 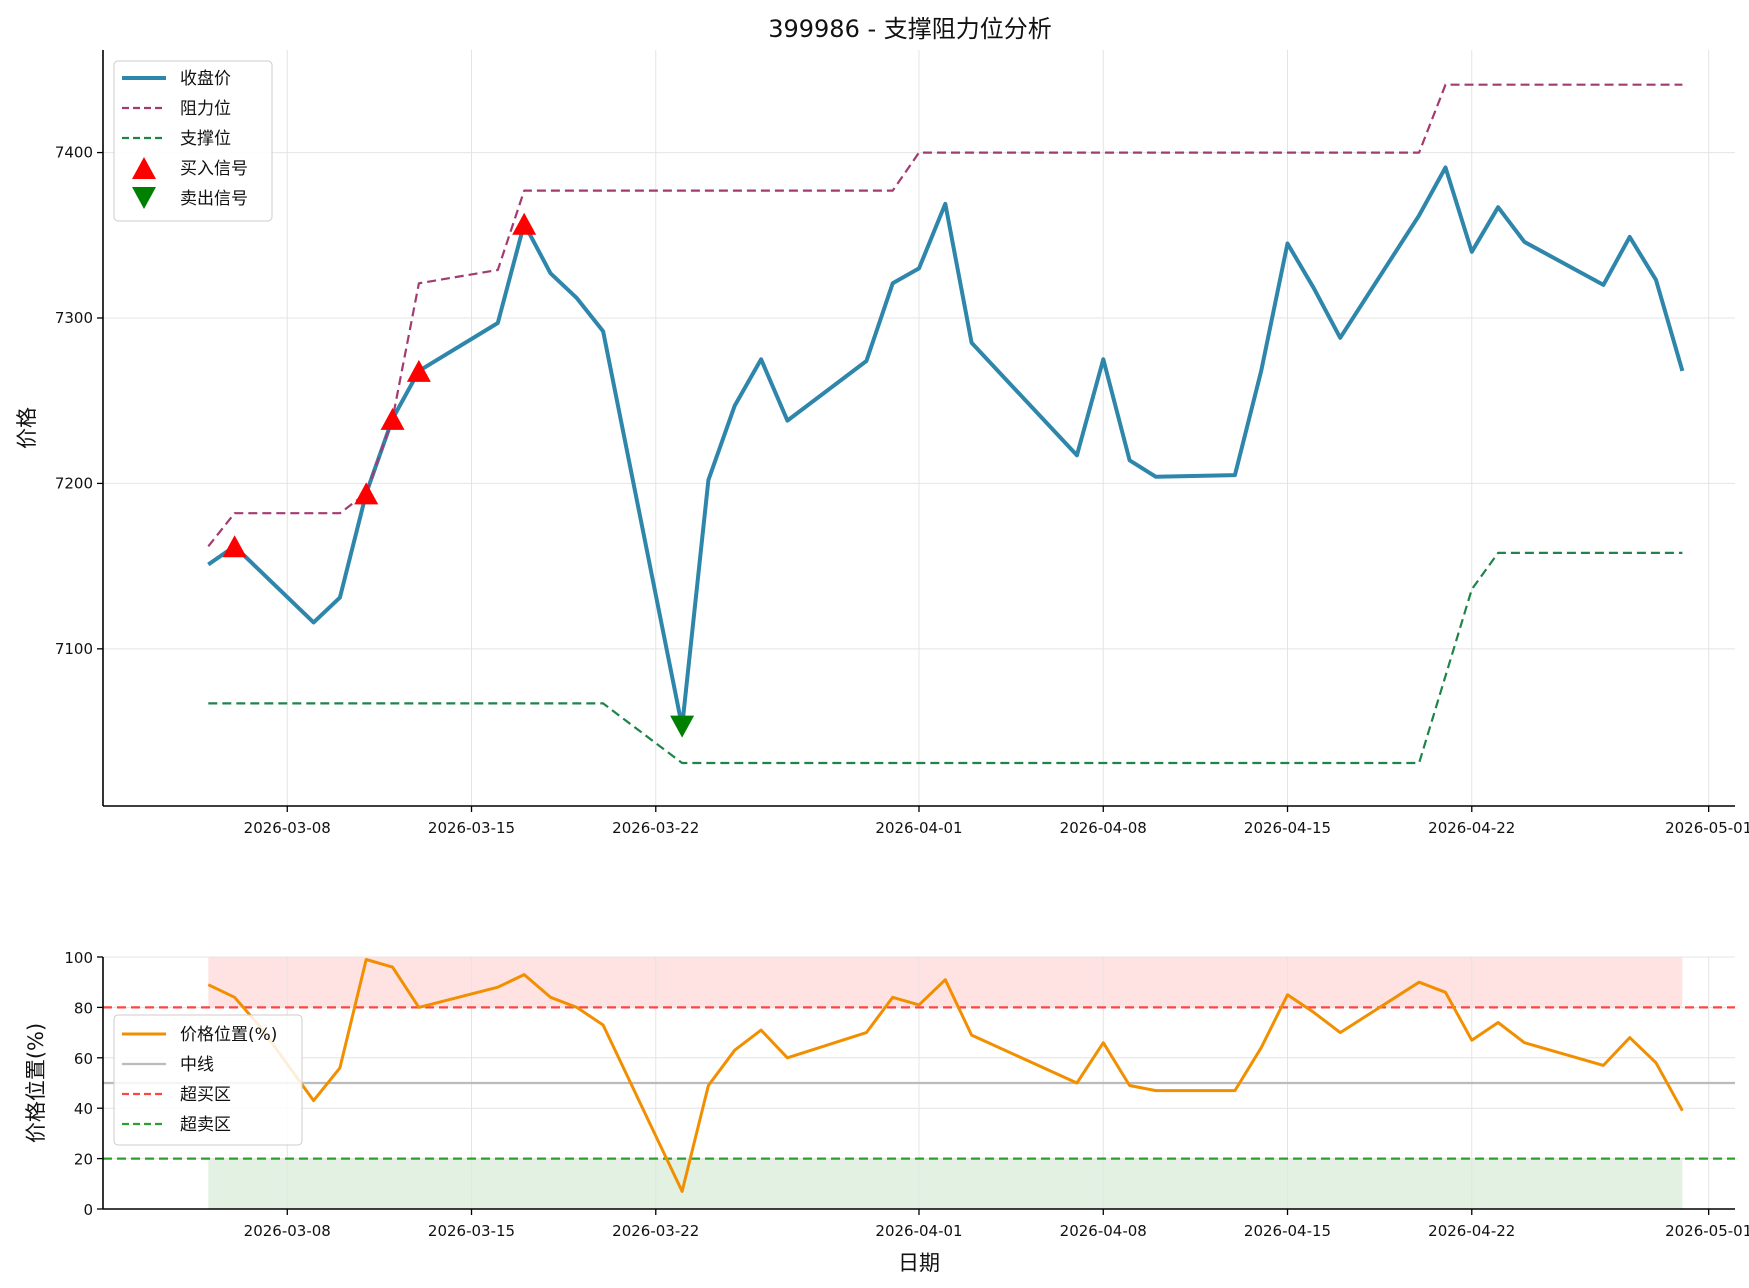 What do you see at coordinates (1103, 1231) in the screenshot?
I see `position-x-tick-label-2026-04-08: 2026-04-08` at bounding box center [1103, 1231].